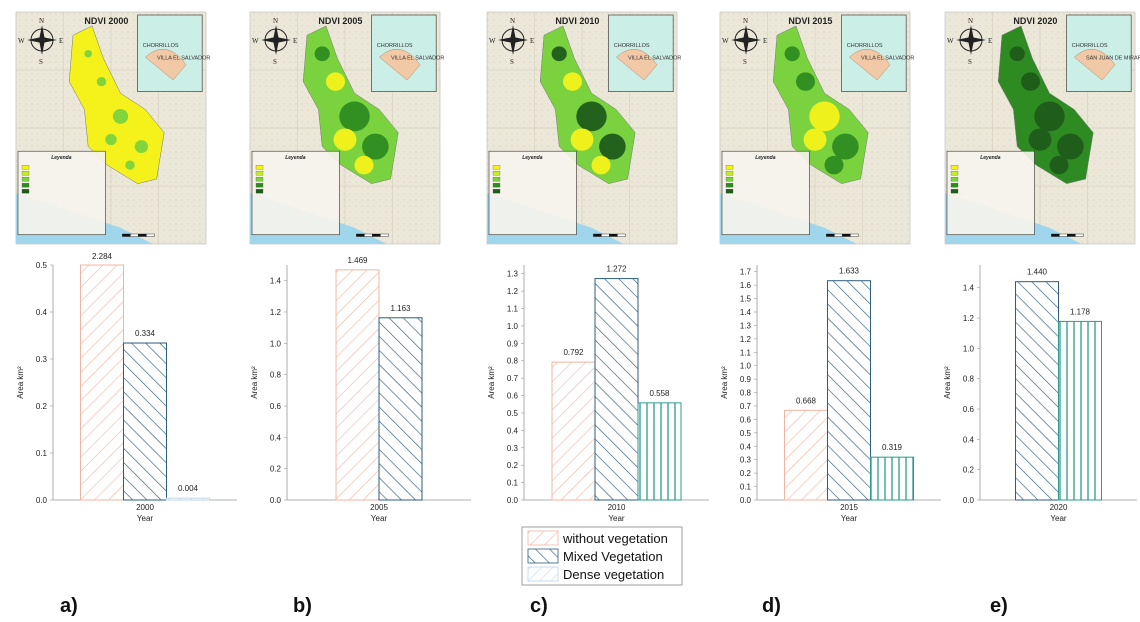  Describe the element at coordinates (400, 308) in the screenshot. I see `bar-value-label: 1.163` at that location.